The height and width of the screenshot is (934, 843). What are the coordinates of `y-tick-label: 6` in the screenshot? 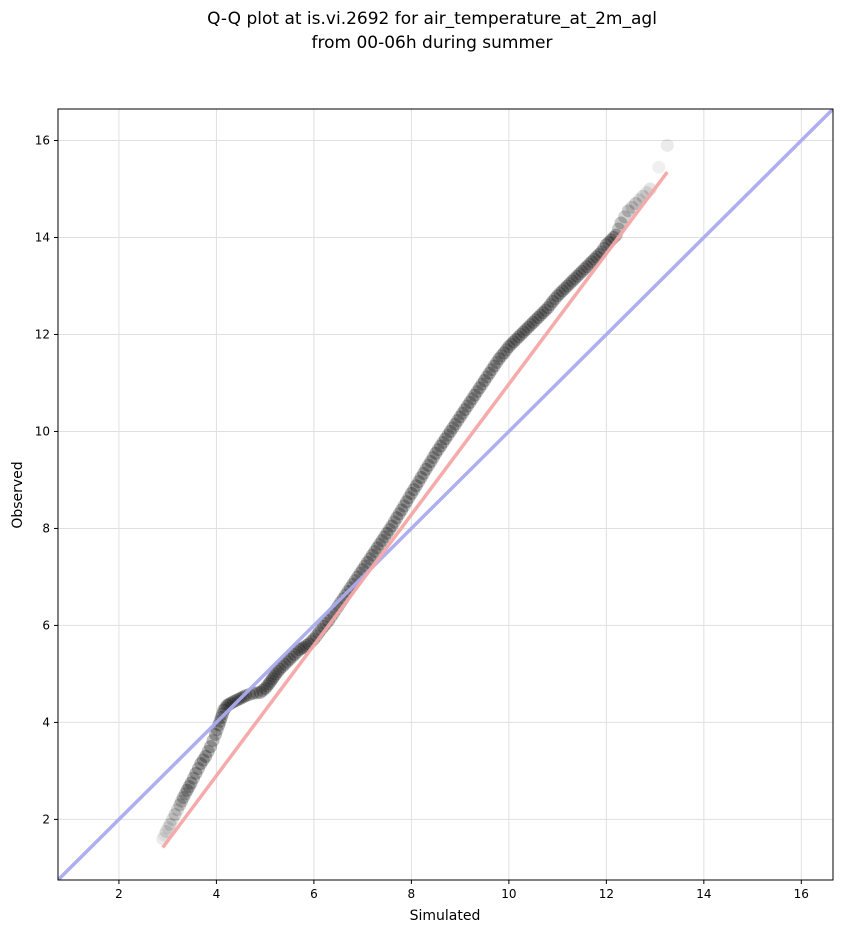 It's located at (46, 625).